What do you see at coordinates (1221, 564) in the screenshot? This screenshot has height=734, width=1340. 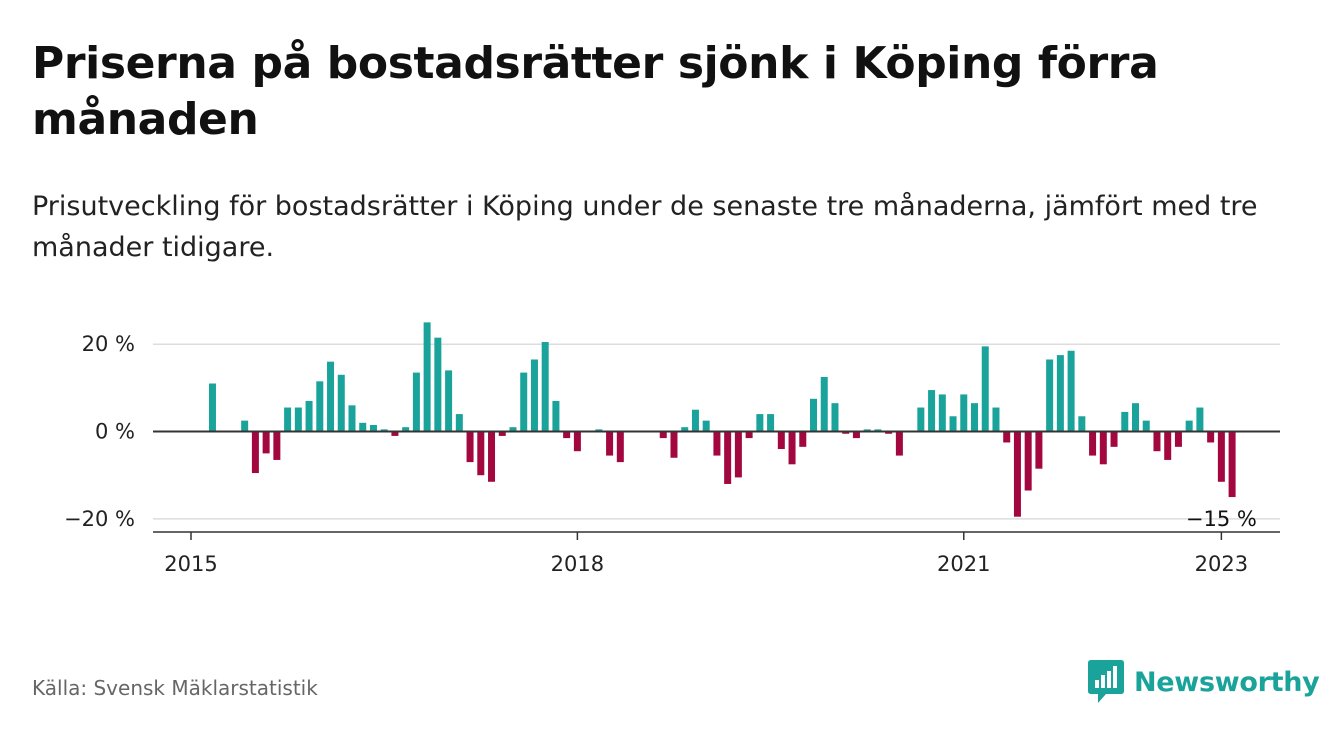 I see `x-tick-label: 2023` at bounding box center [1221, 564].